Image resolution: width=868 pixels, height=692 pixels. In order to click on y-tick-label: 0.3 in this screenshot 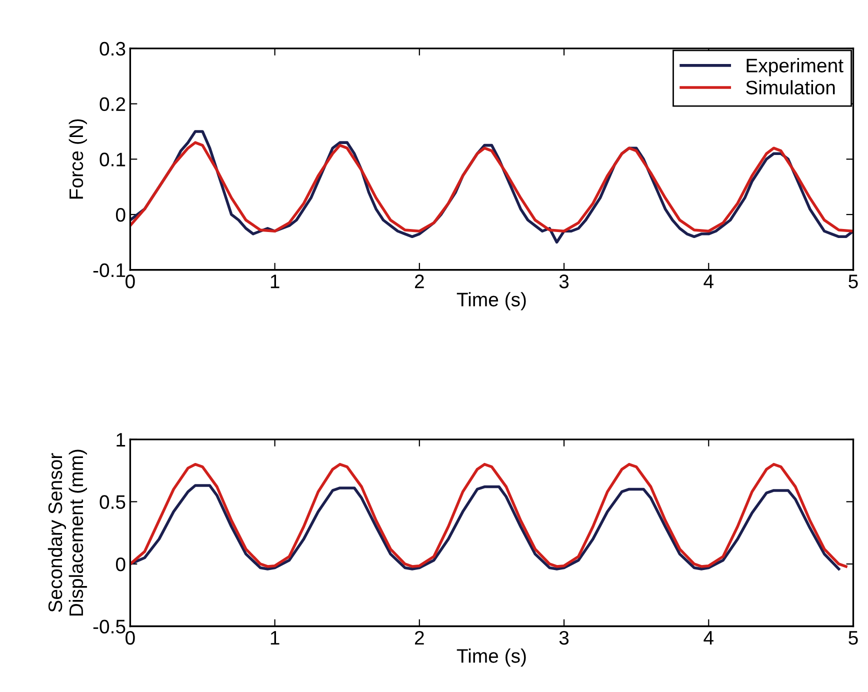, I will do `click(113, 49)`.